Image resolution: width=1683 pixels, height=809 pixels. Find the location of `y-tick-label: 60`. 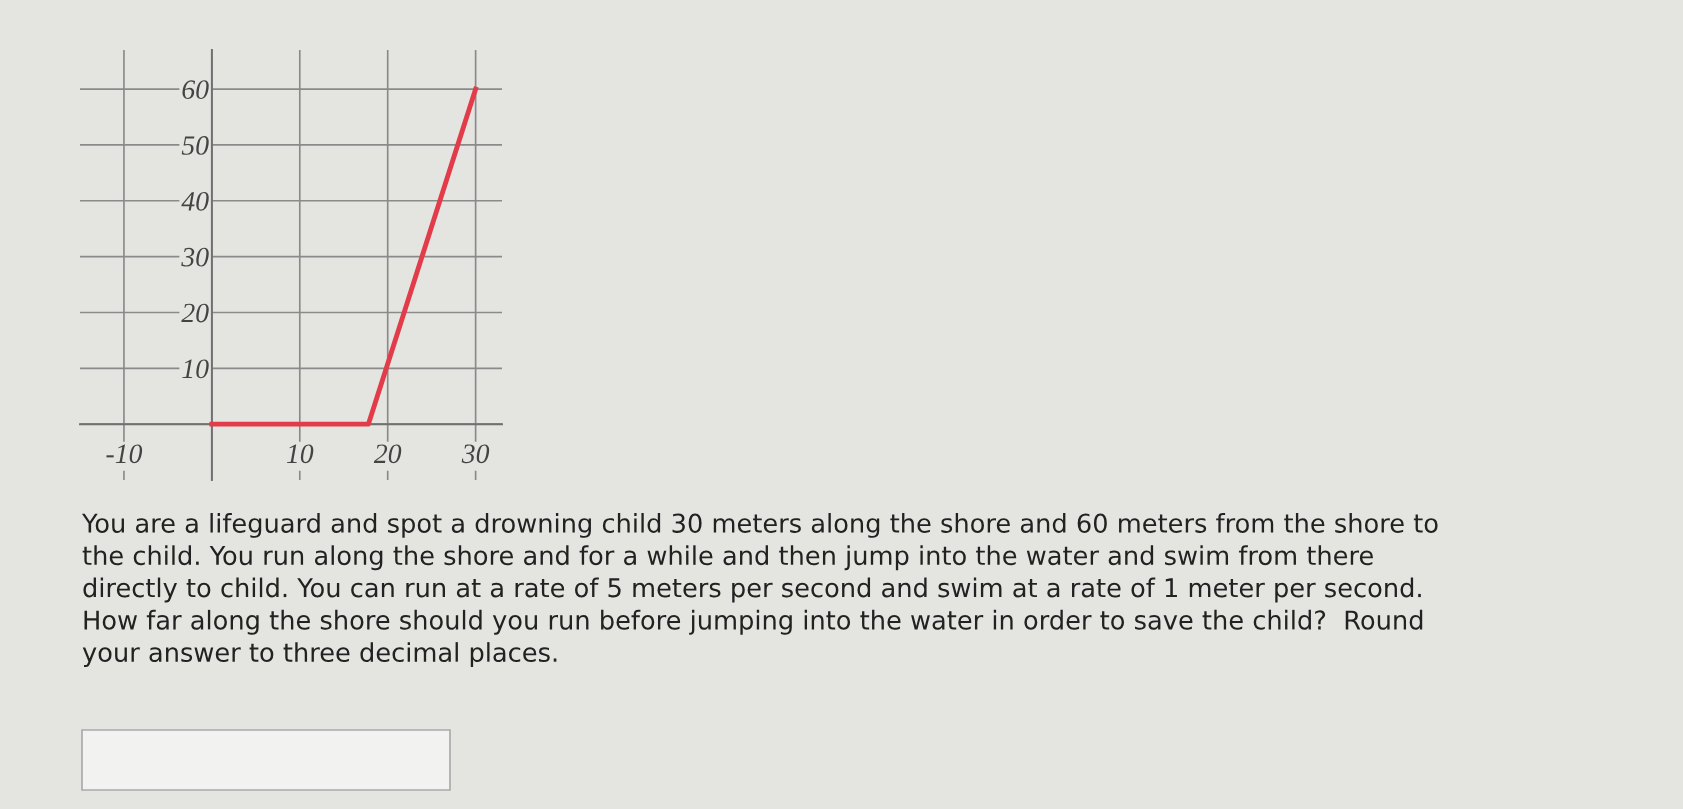

y-tick-label: 60 is located at coordinates (195, 89).